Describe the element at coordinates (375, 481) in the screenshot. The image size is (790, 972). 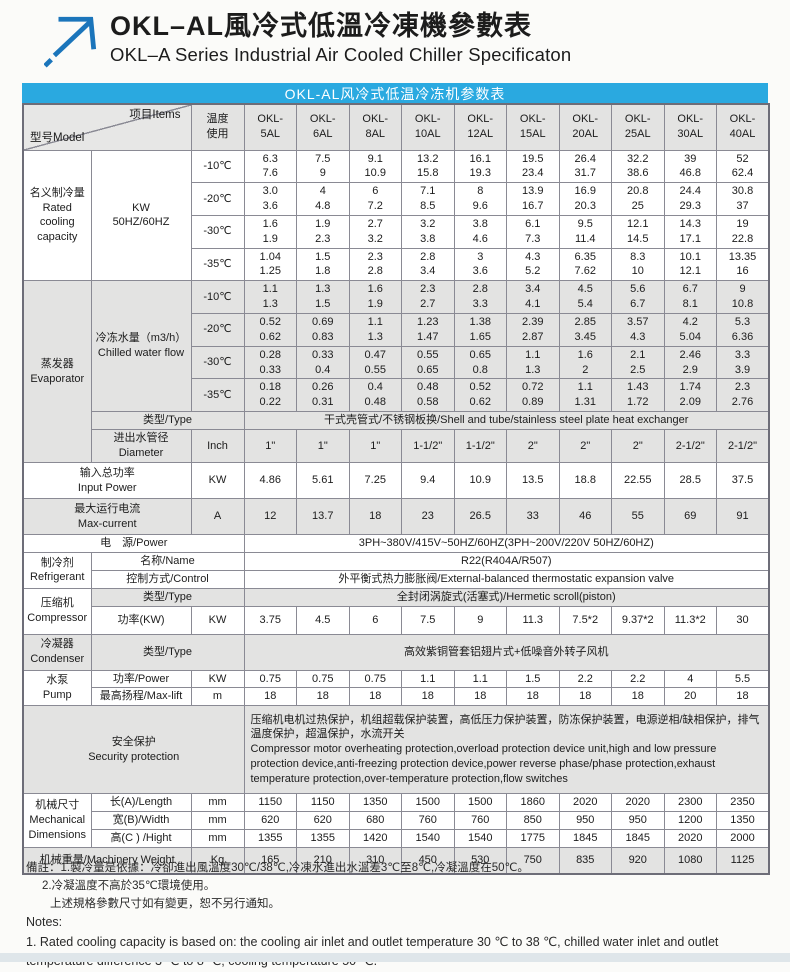
I see `value-cell: 7.25` at that location.